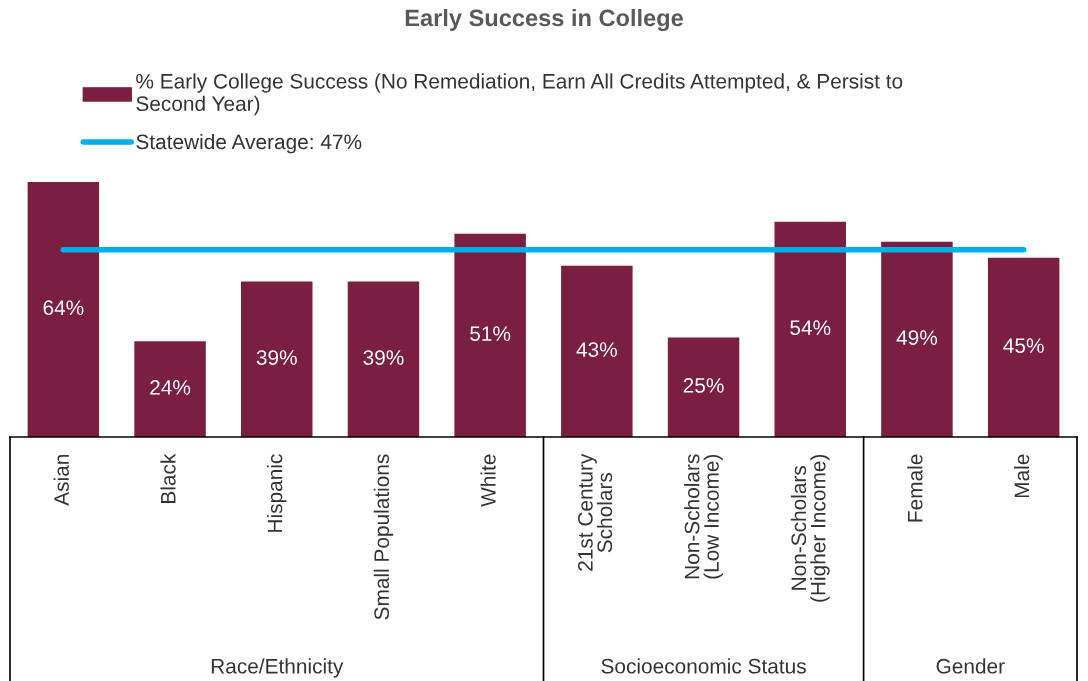 The image size is (1088, 681). I want to click on x-tick-label: Small Populations, so click(383, 537).